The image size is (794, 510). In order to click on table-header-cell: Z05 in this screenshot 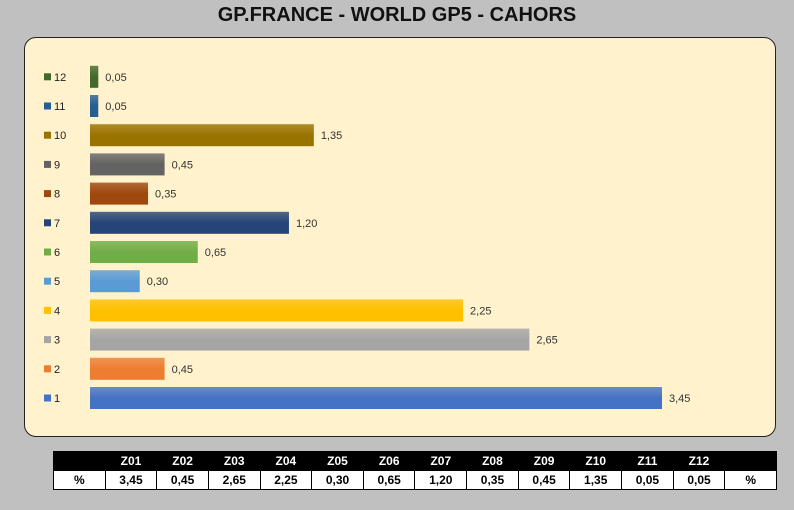, I will do `click(337, 461)`.